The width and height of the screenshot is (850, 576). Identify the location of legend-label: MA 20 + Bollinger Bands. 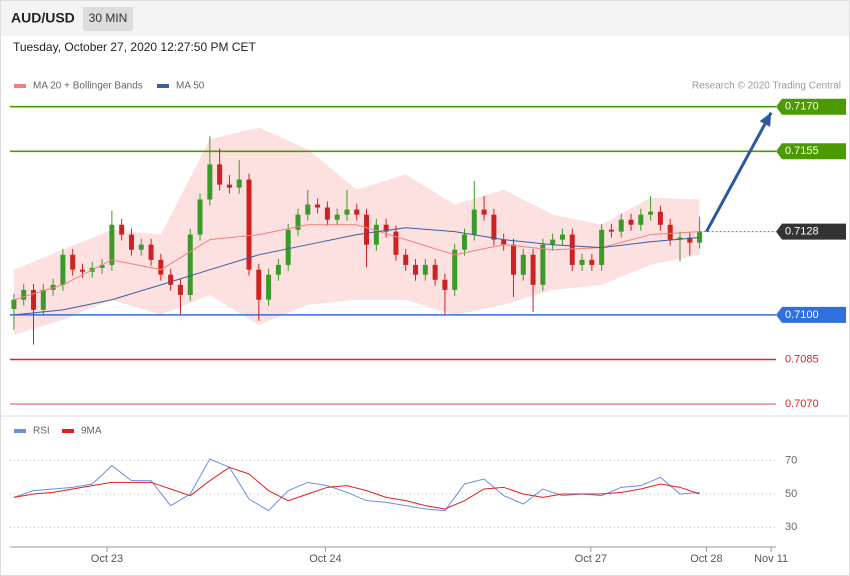
(88, 86).